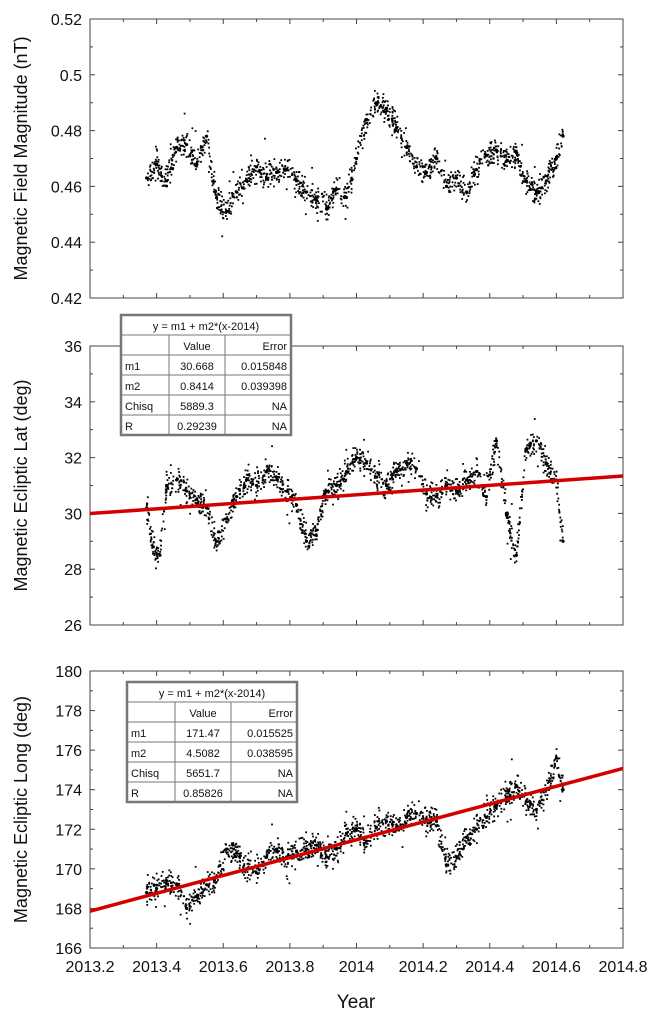 This screenshot has width=653, height=1017. I want to click on fit-table-header: y = m1 + m2*(x-2014), so click(206, 327).